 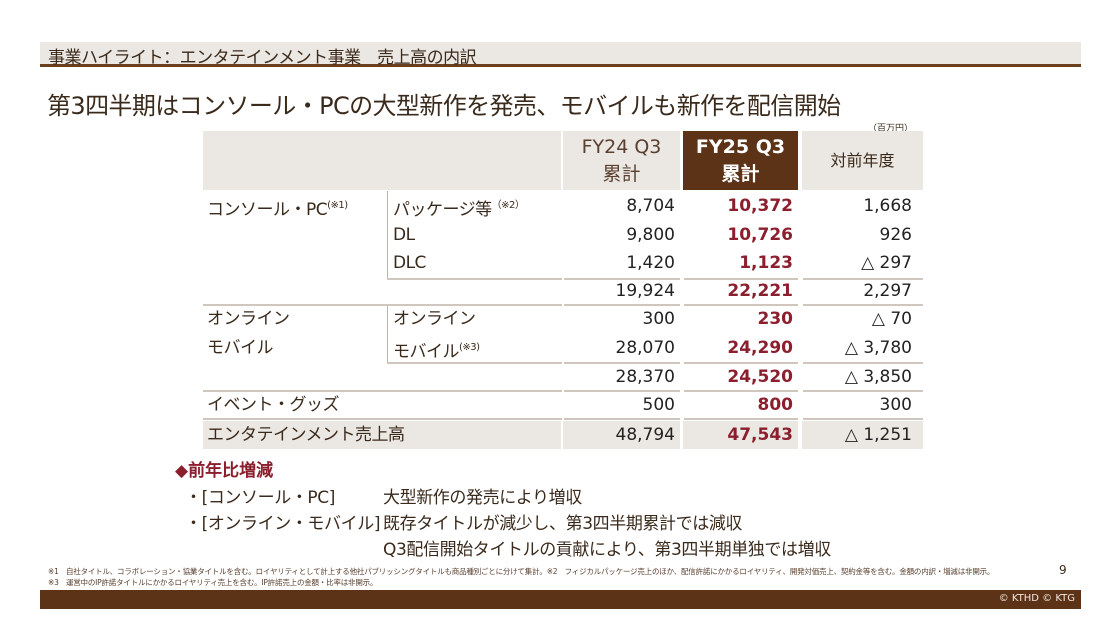 What do you see at coordinates (645, 291) in the screenshot?
I see `fy24-subtotal: 19,924` at bounding box center [645, 291].